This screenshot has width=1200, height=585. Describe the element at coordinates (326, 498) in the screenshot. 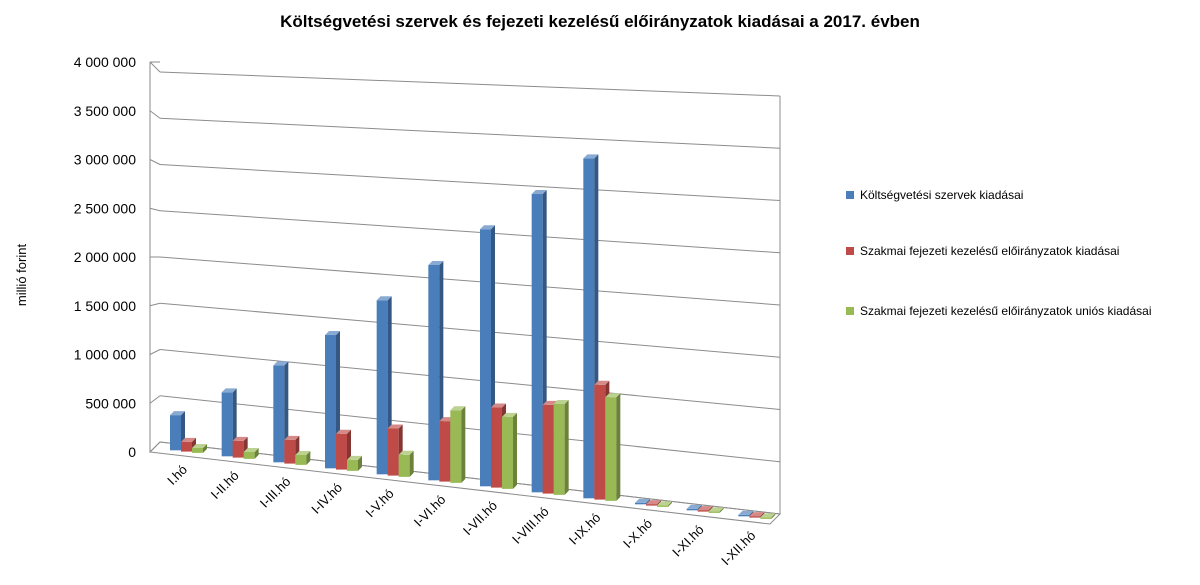

I see `x-tick-label: I-IV.hó` at that location.